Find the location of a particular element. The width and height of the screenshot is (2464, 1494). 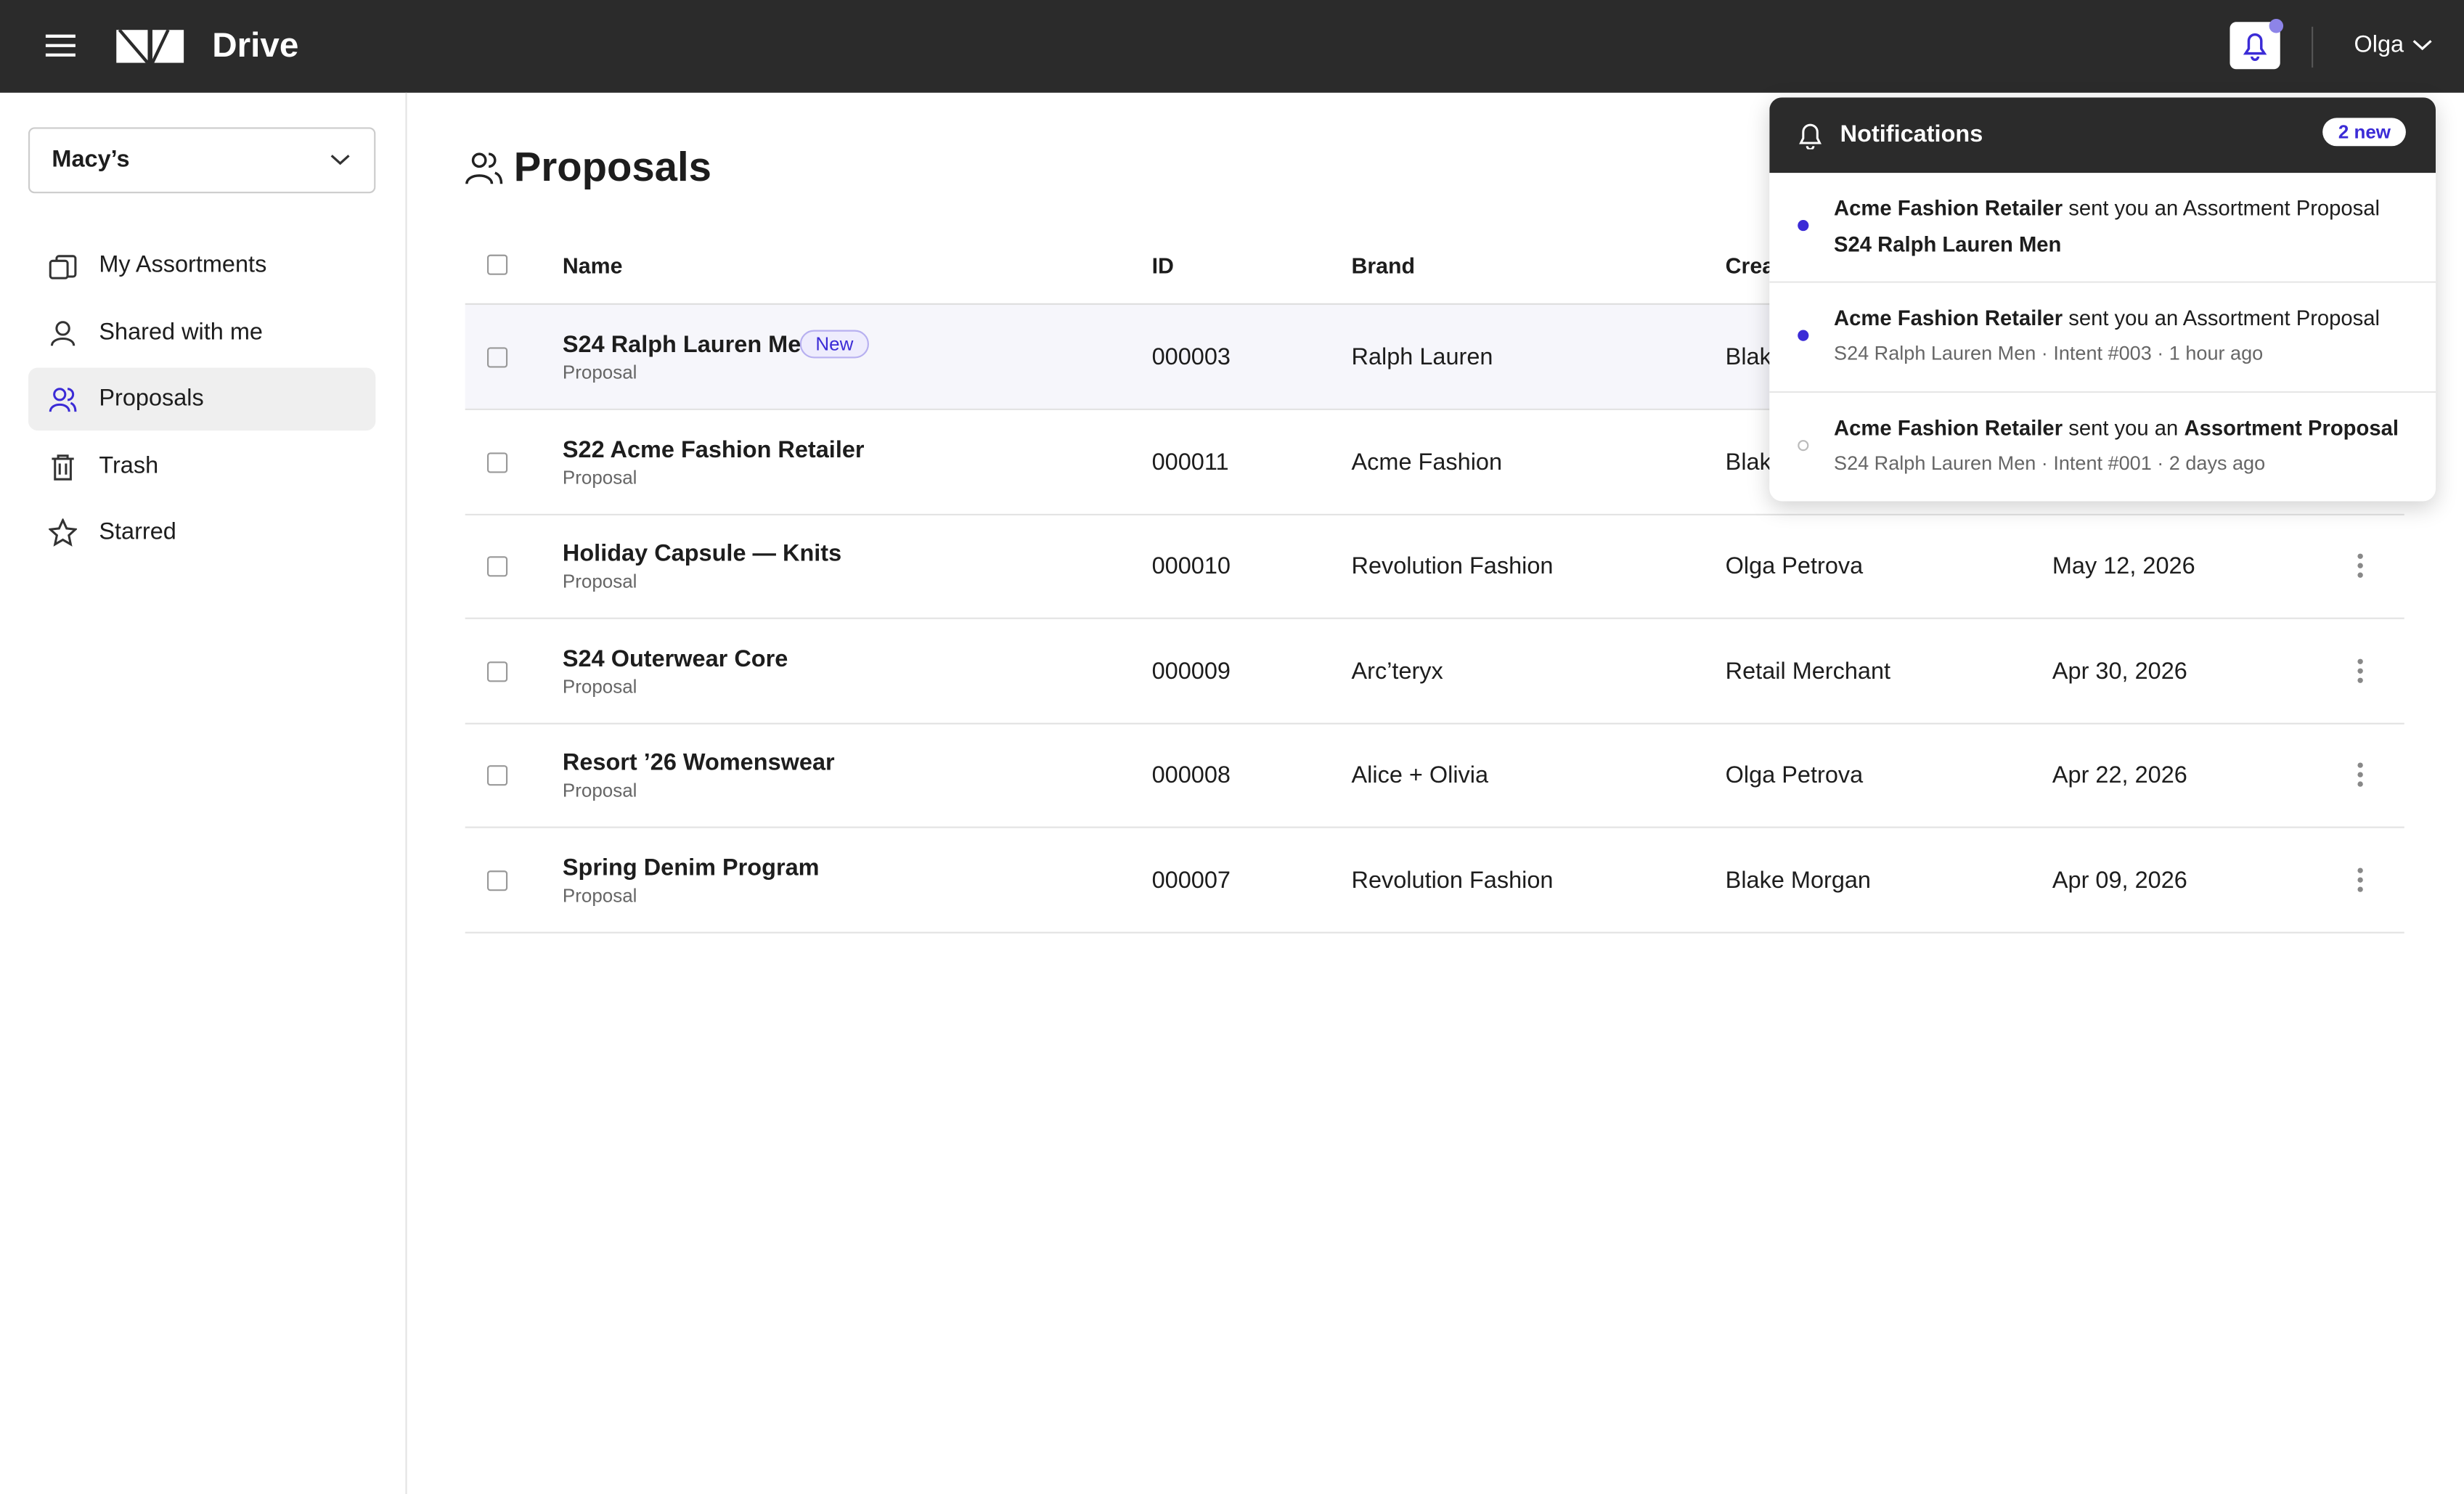

nav-label: My Assortments is located at coordinates (183, 265).